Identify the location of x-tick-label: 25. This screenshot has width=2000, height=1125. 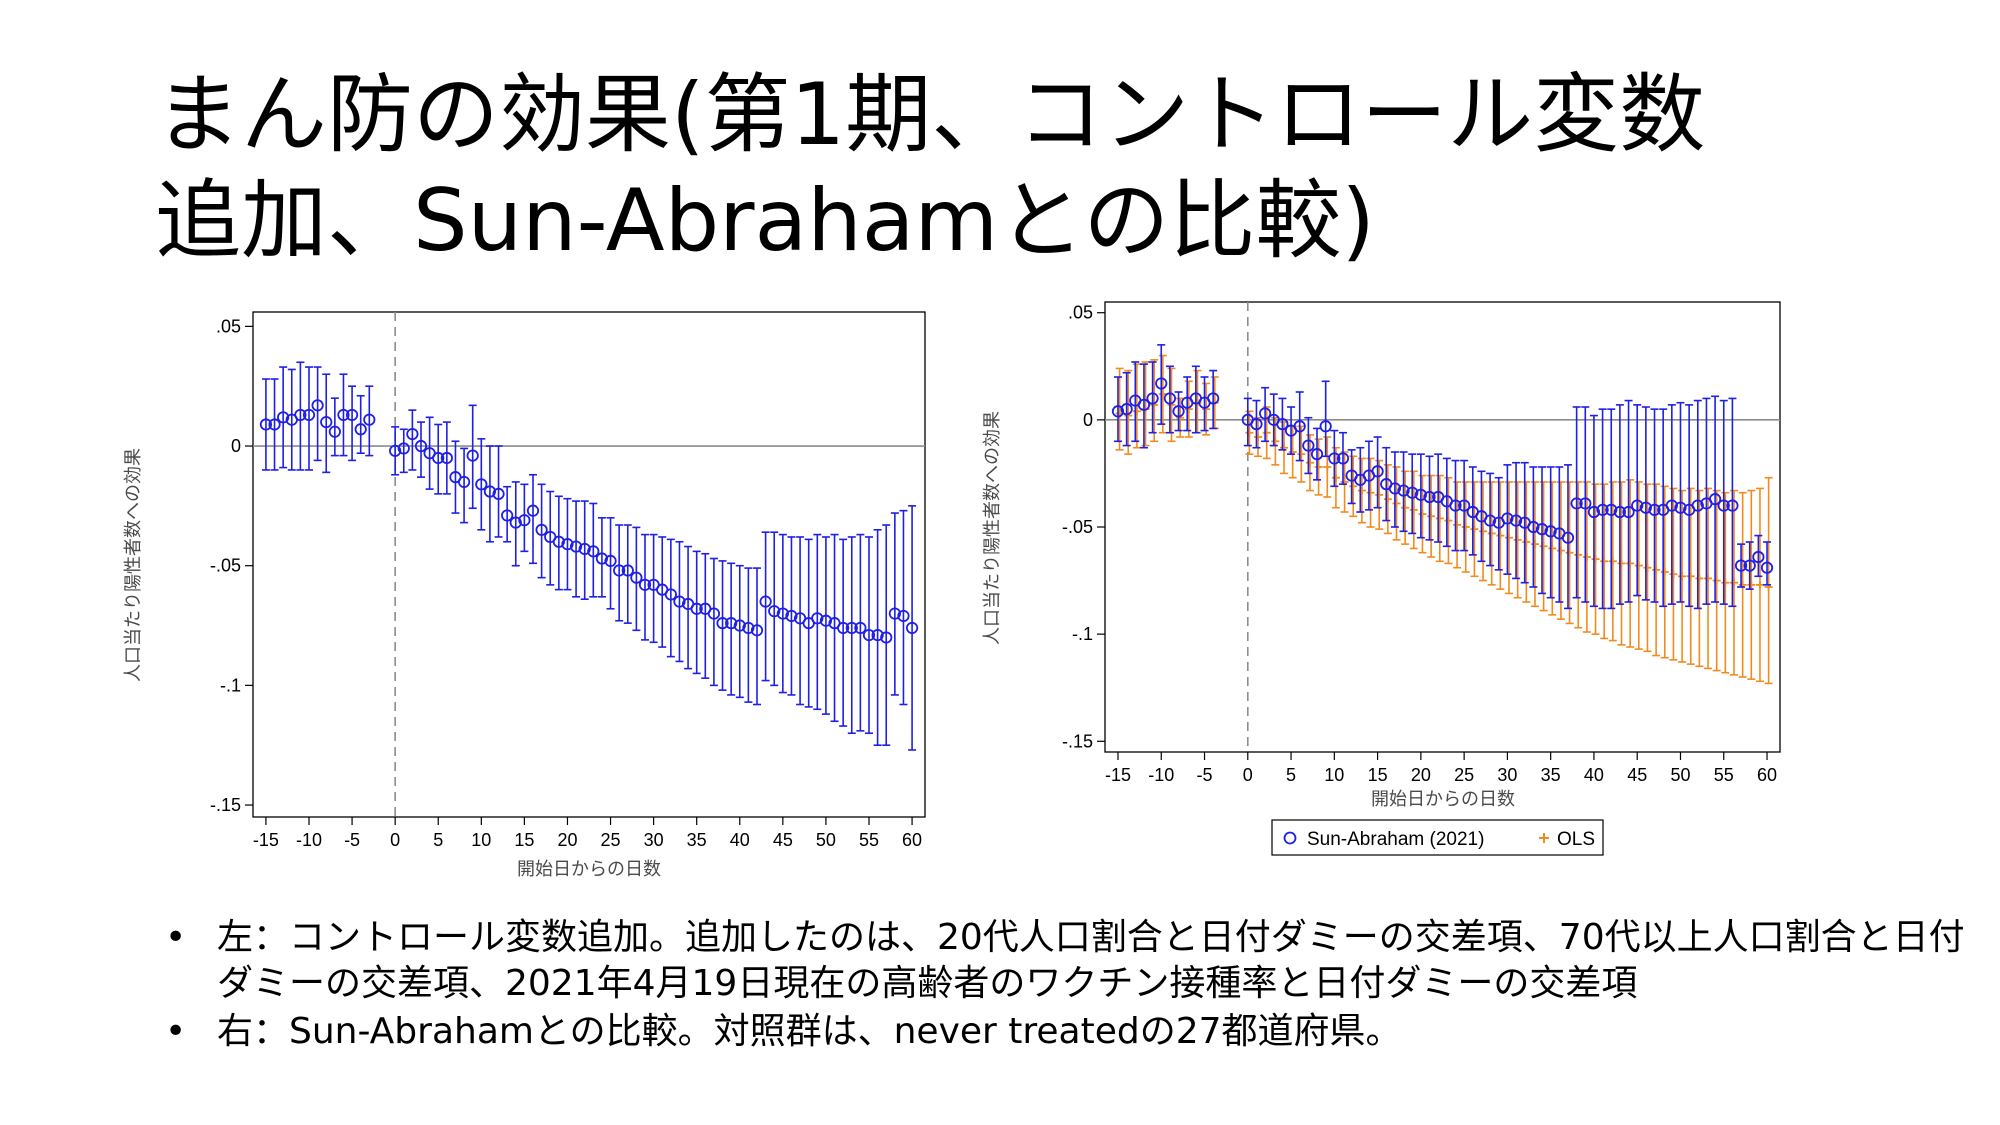
(611, 840).